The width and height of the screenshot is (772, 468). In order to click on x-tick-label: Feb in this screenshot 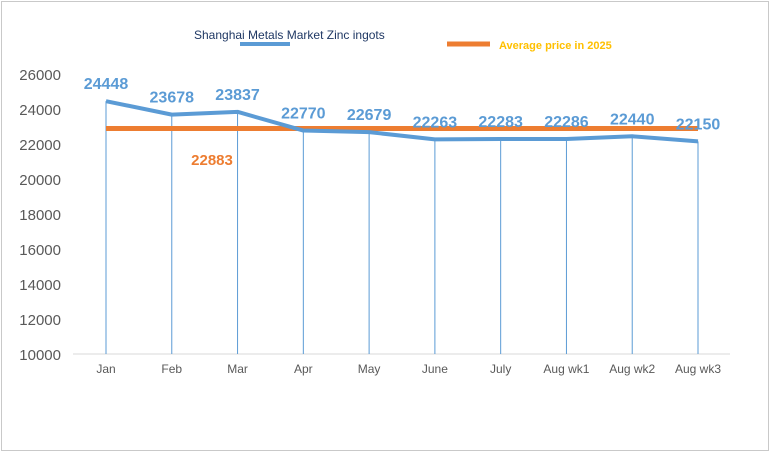, I will do `click(171, 369)`.